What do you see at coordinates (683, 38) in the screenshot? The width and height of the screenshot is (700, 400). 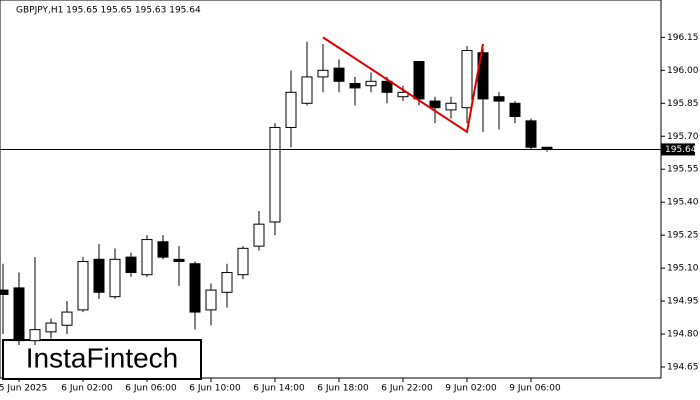 I see `y-tick-label: 196.15` at bounding box center [683, 38].